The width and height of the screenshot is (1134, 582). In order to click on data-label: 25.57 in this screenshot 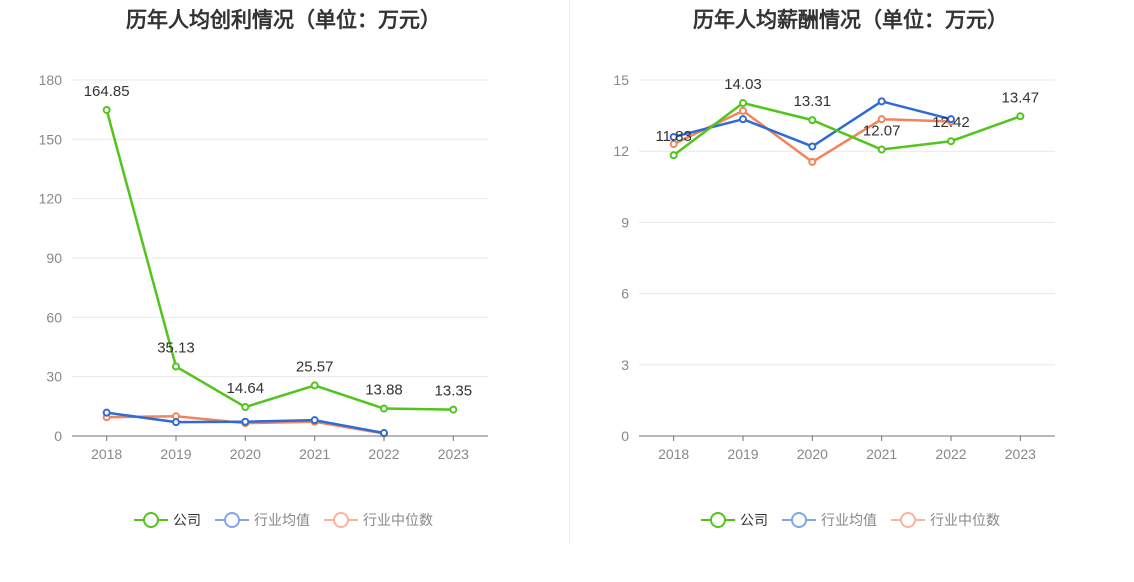, I will do `click(315, 366)`.